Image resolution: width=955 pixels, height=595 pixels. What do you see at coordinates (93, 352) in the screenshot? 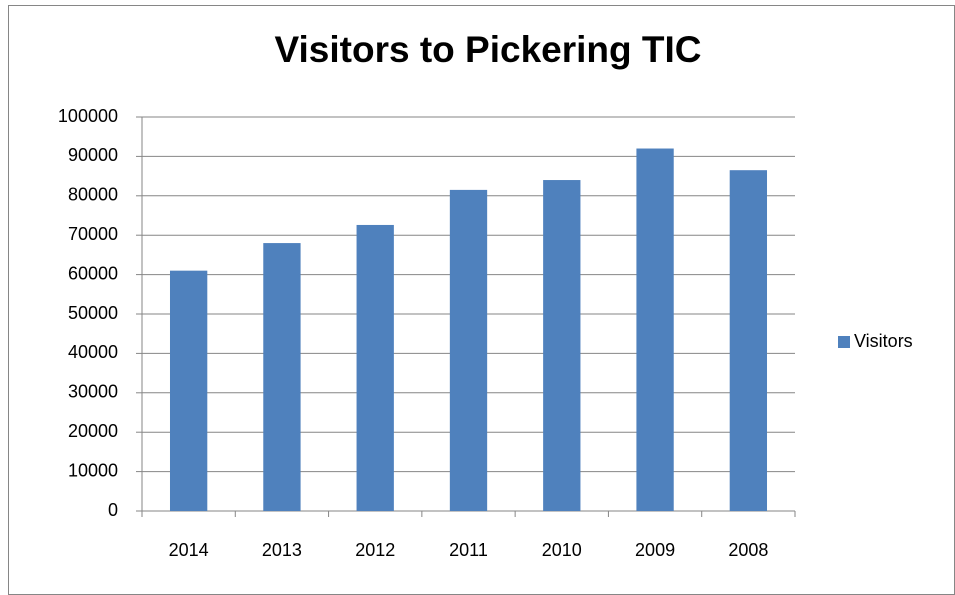
I see `y-tick-label: 40000` at bounding box center [93, 352].